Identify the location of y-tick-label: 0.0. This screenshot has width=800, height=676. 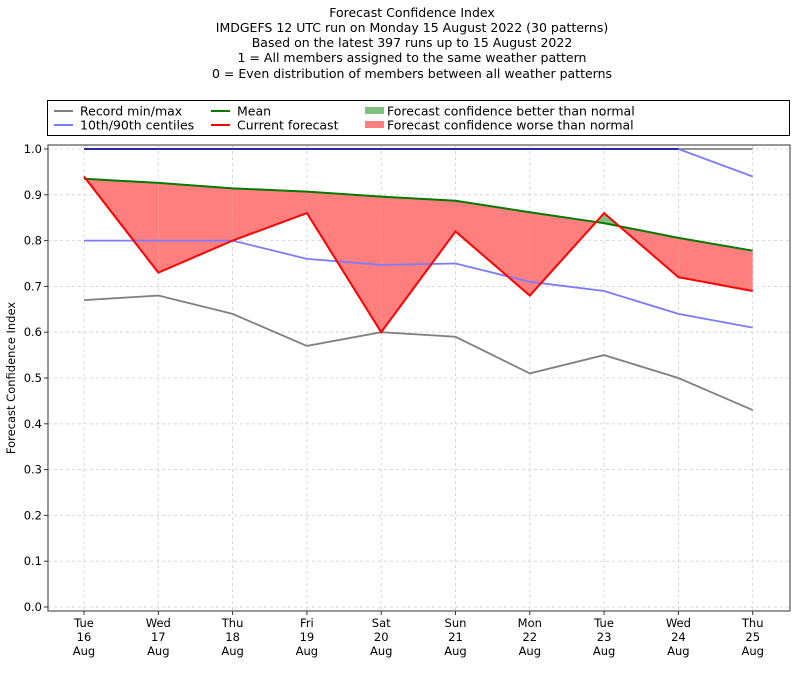
(33, 607).